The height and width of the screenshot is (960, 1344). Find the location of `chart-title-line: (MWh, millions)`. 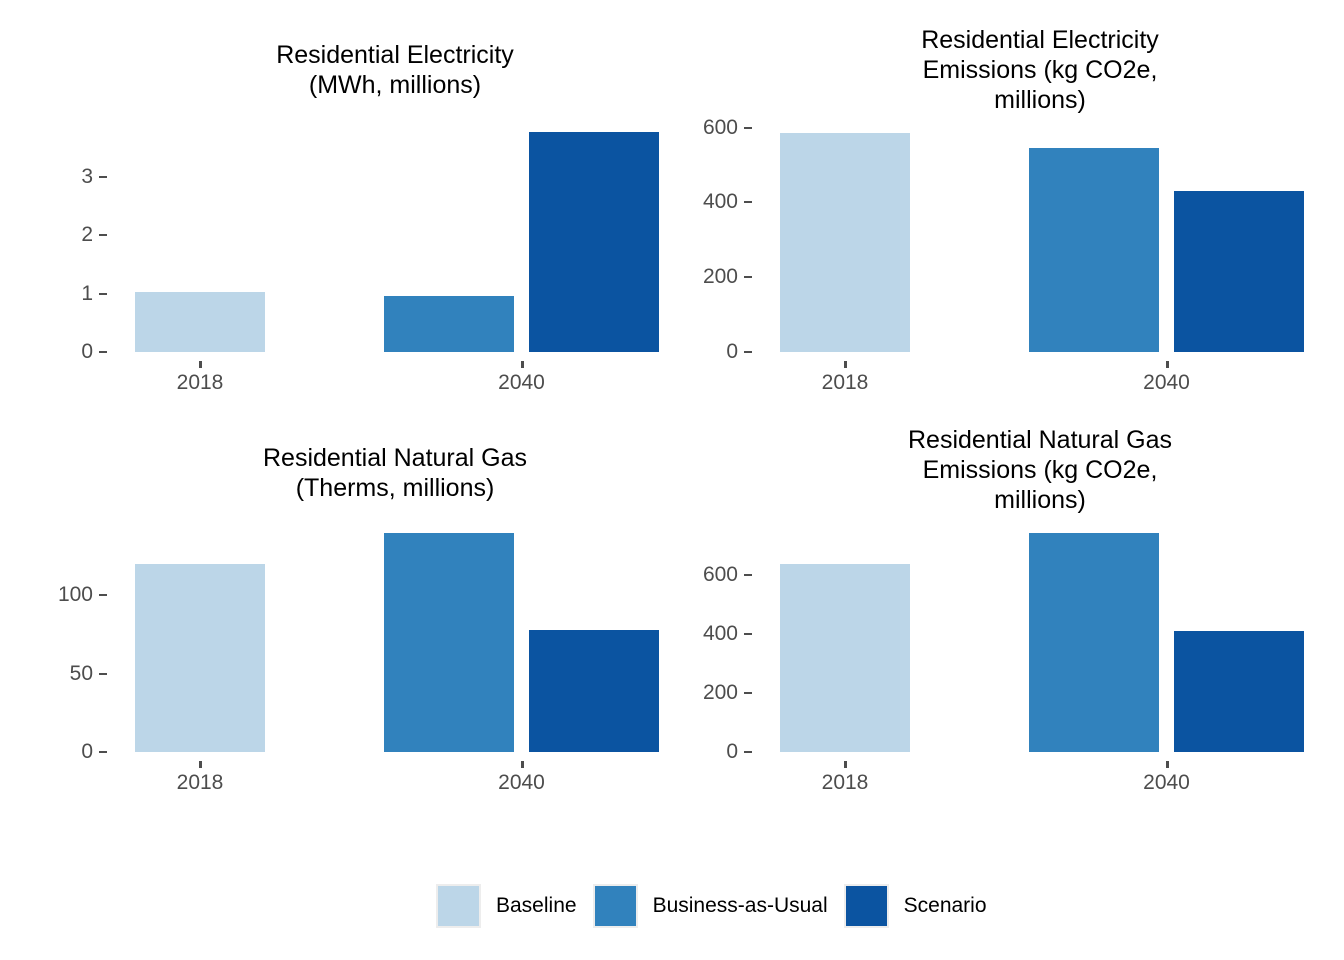

chart-title-line: (MWh, millions) is located at coordinates (395, 85).